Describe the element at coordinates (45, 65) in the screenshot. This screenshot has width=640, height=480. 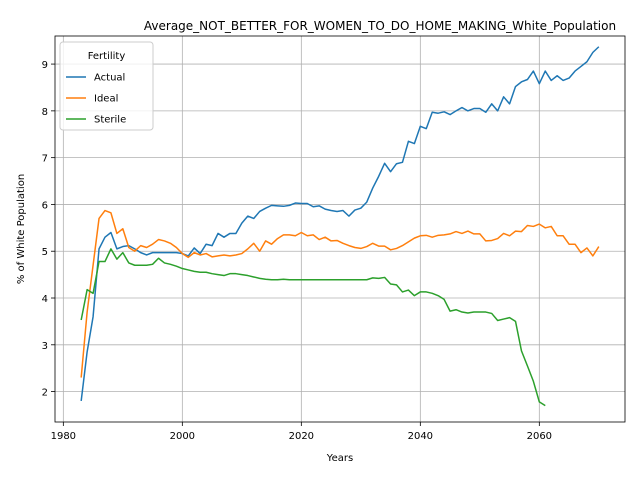
I see `y-tick-label: 9` at that location.